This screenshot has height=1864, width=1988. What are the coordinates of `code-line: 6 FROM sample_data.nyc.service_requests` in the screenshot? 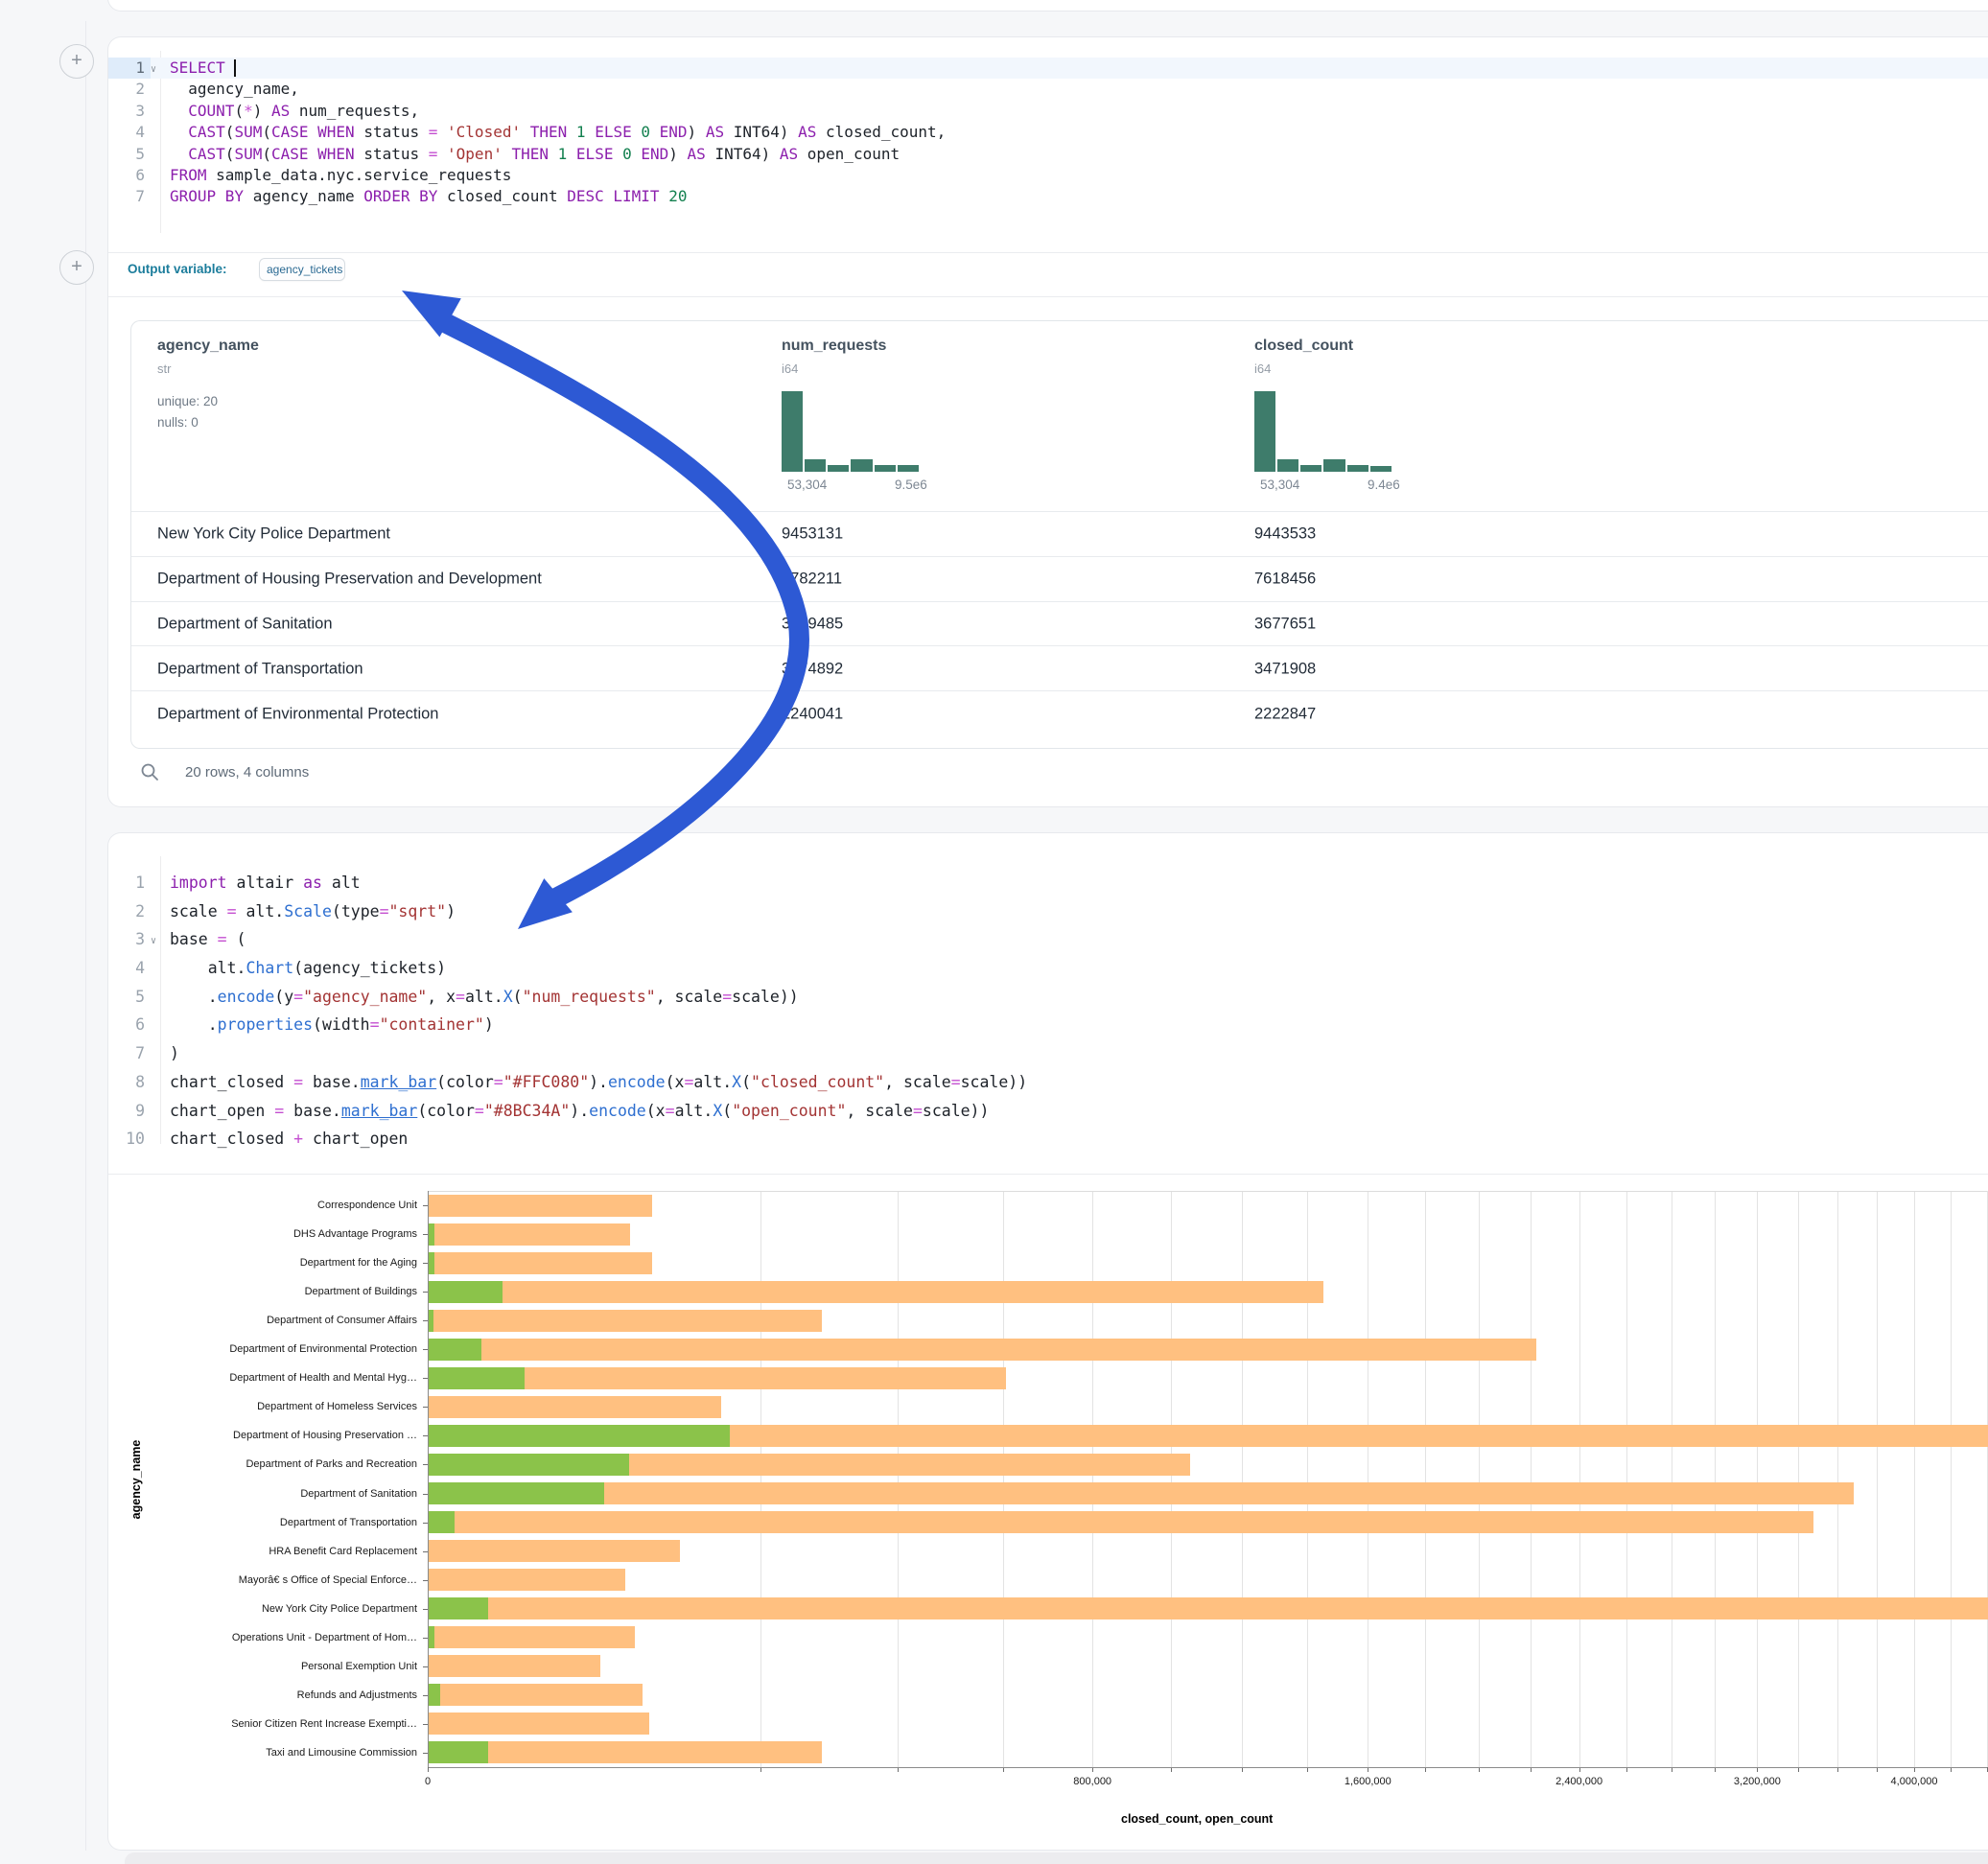 It's located at (1048, 175).